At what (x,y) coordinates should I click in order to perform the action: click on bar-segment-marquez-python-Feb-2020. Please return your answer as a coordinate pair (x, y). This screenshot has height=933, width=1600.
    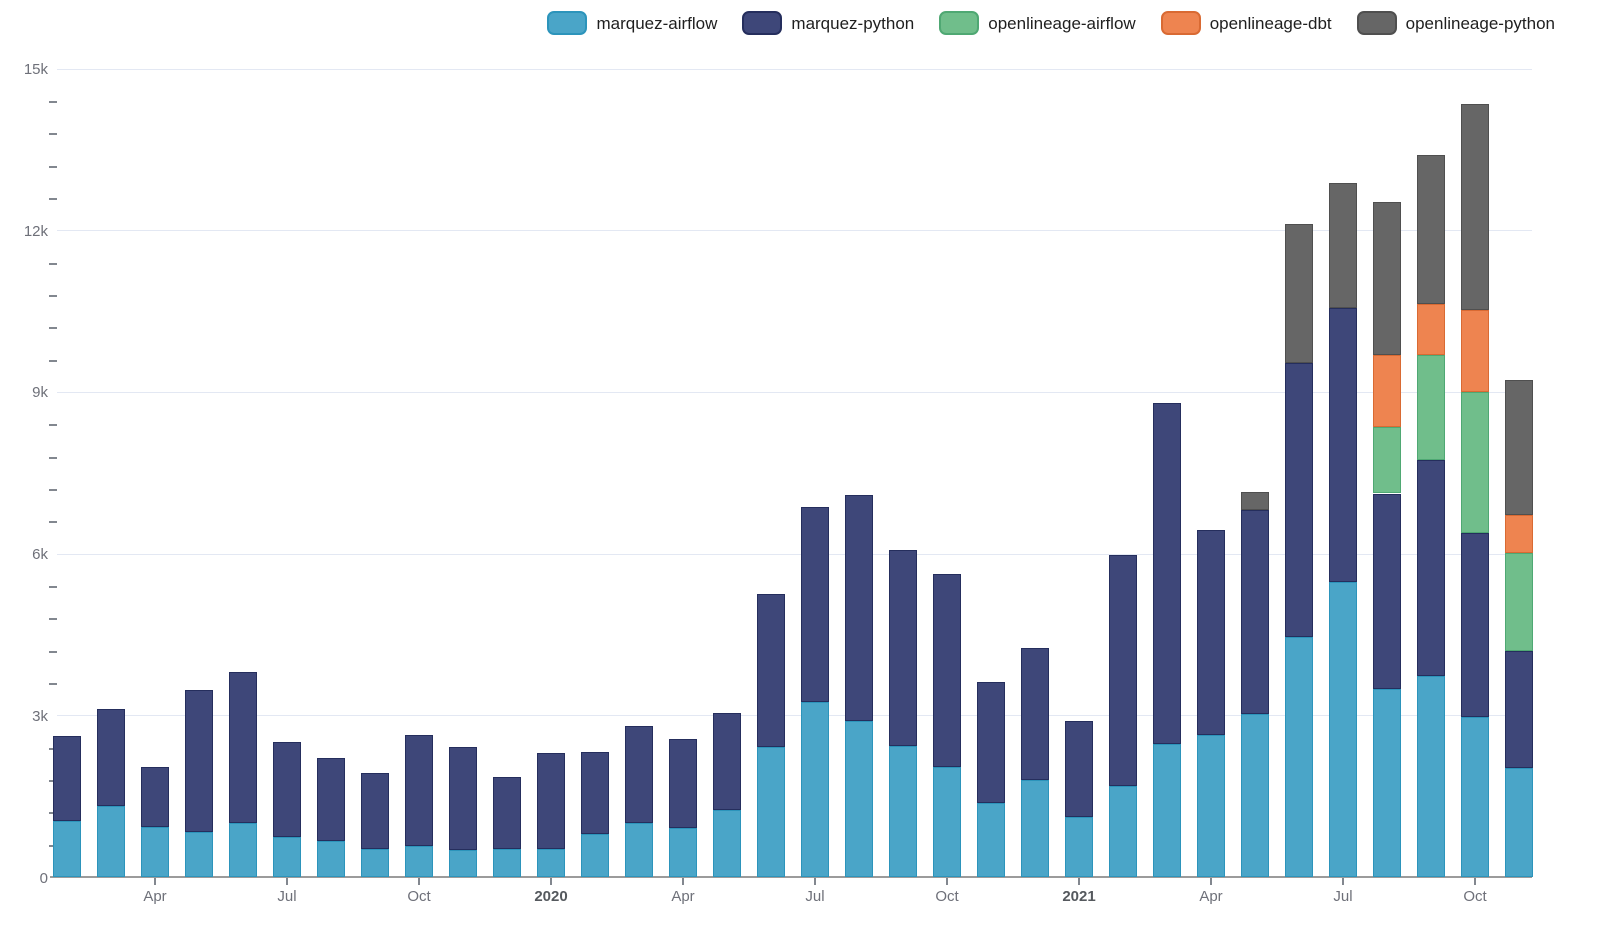
    Looking at the image, I should click on (595, 793).